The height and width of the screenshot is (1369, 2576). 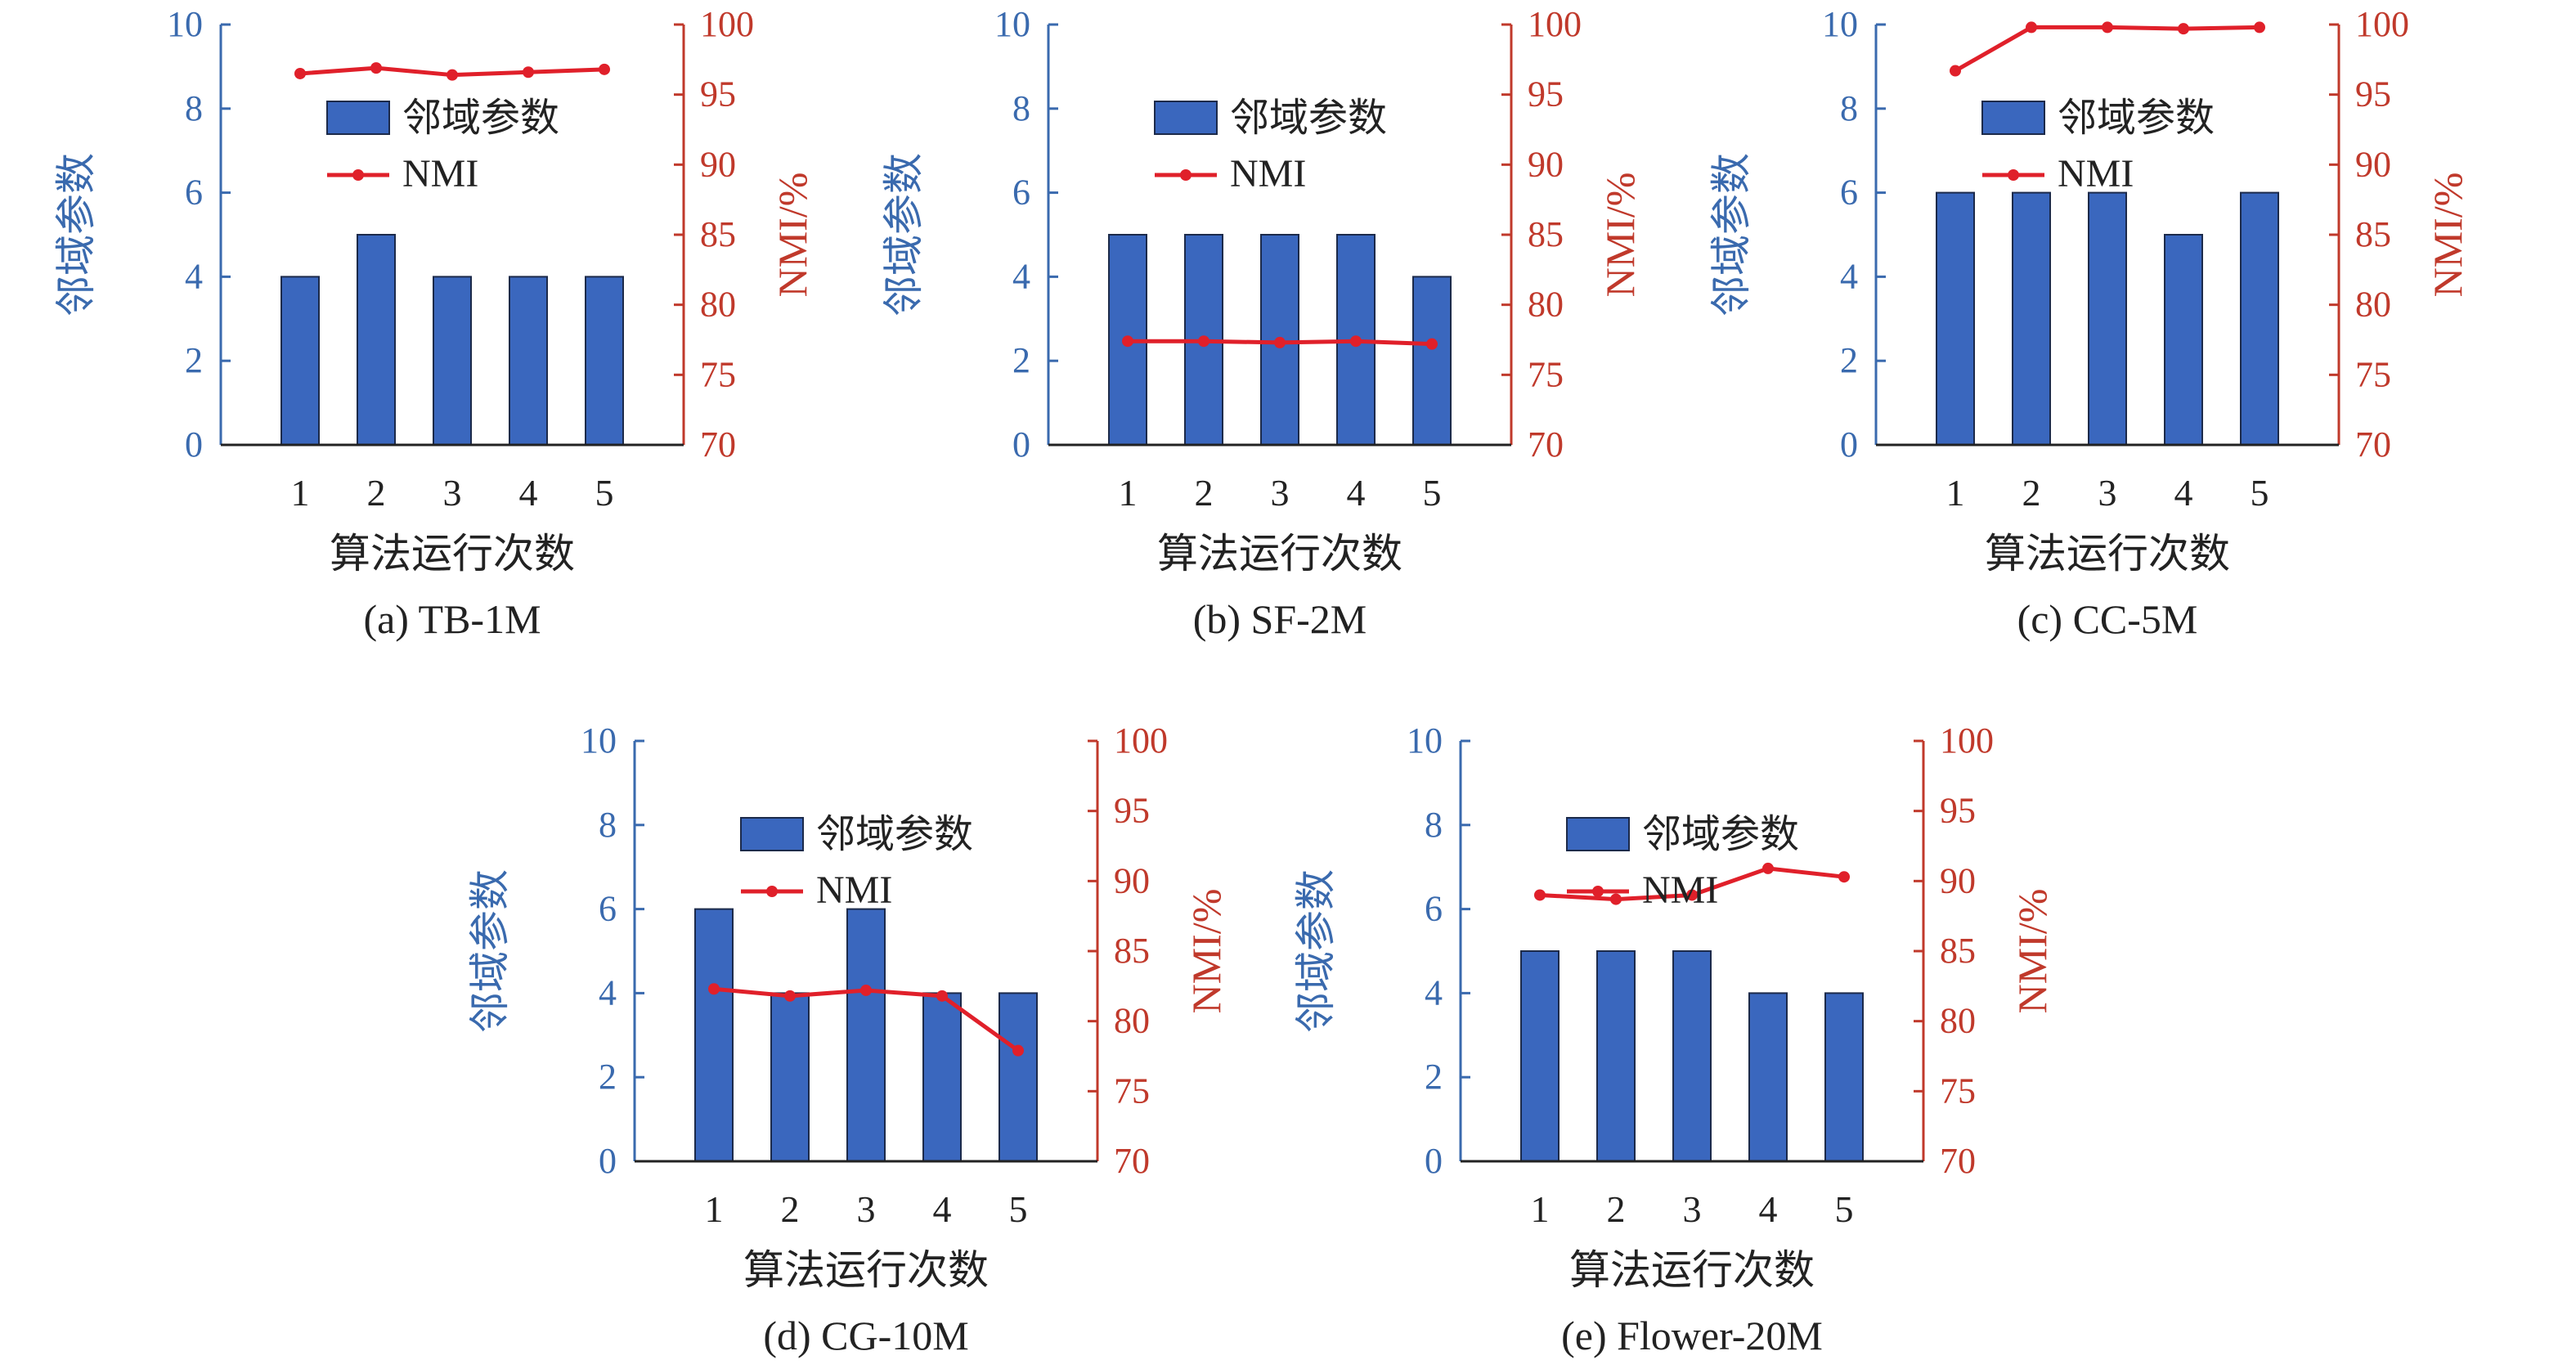 What do you see at coordinates (2107, 619) in the screenshot?
I see `panel-caption: (c) CC-5M` at bounding box center [2107, 619].